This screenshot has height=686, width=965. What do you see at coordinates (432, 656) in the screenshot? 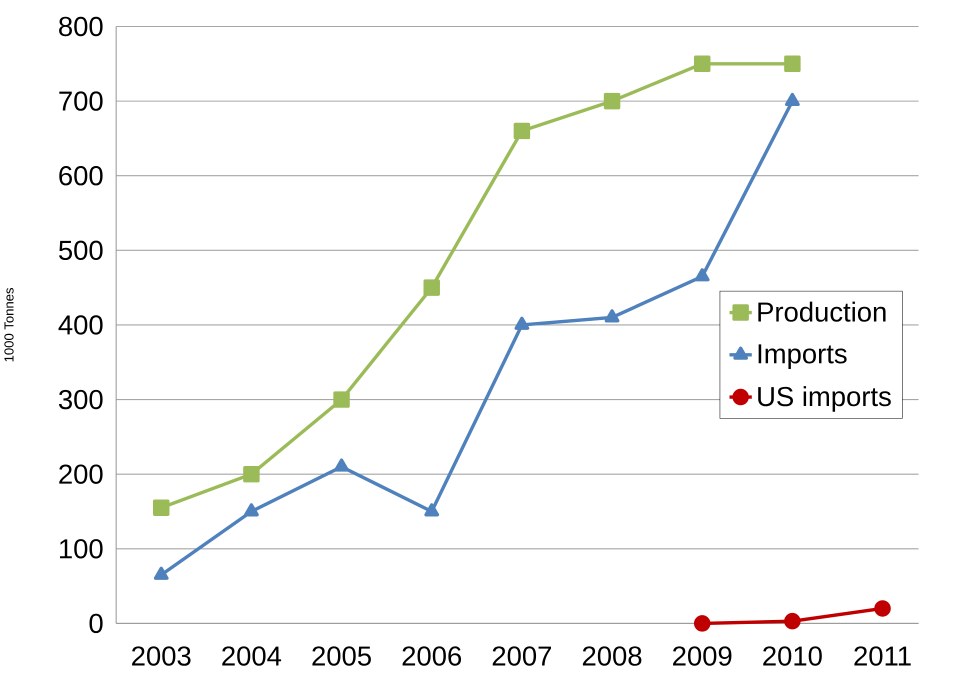
I see `x-tick-label: 2006` at bounding box center [432, 656].